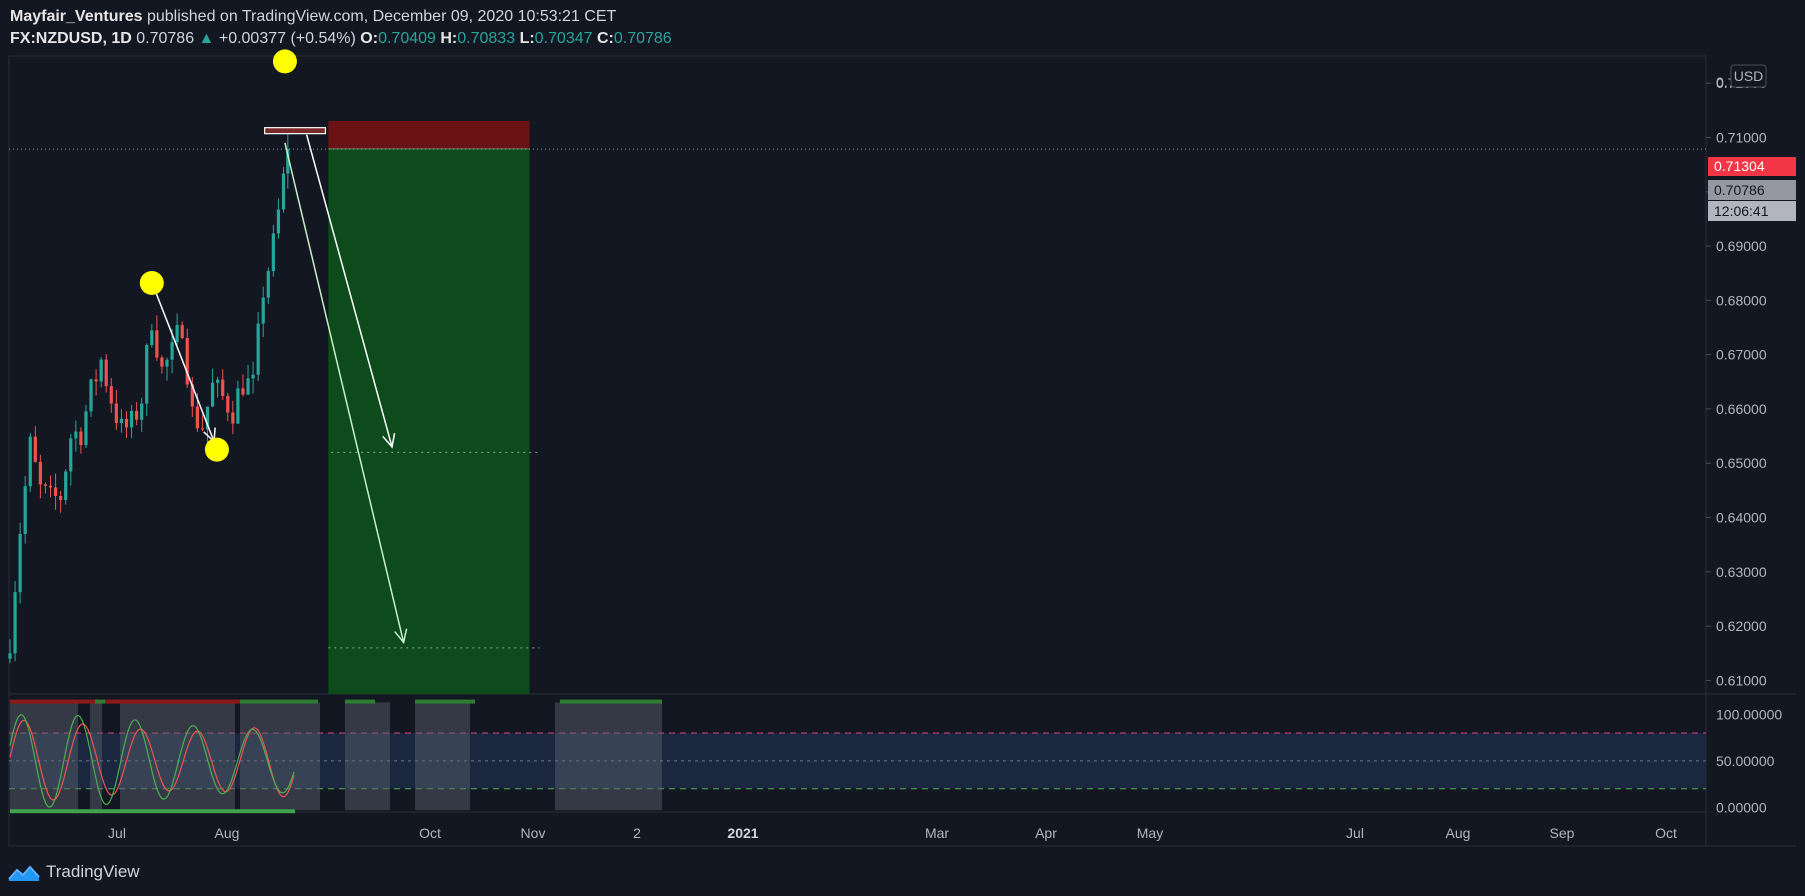 The height and width of the screenshot is (896, 1805). What do you see at coordinates (1722, 82) in the screenshot?
I see `price-tick-partial: 0.` at bounding box center [1722, 82].